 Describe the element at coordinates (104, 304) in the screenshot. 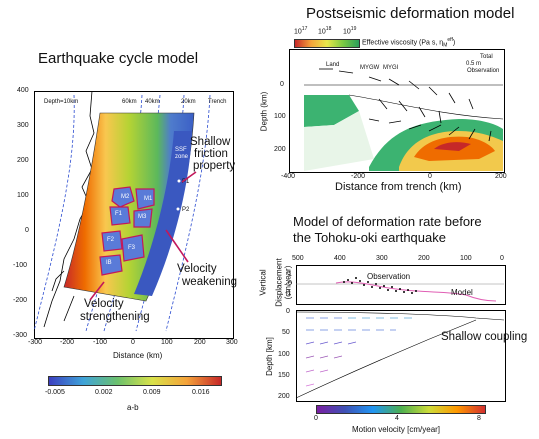

I see `callout-strength-1: Velocity` at that location.